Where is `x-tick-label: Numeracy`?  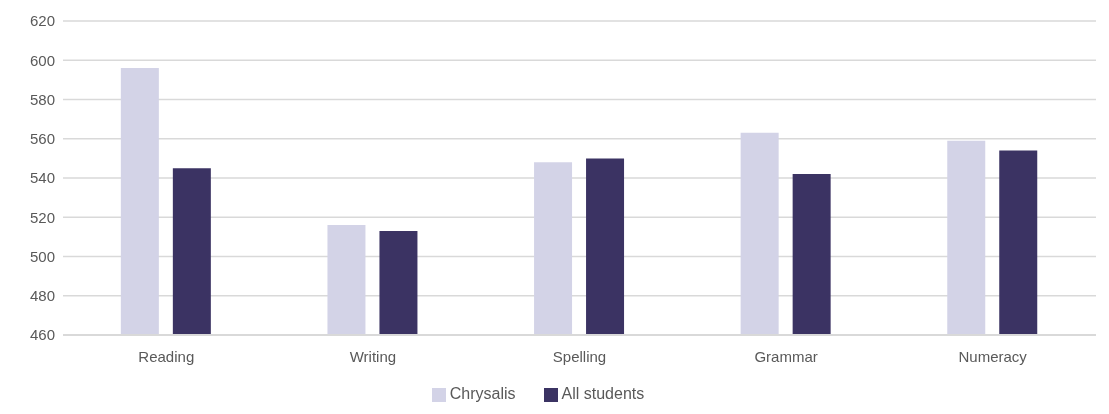 x-tick-label: Numeracy is located at coordinates (993, 356).